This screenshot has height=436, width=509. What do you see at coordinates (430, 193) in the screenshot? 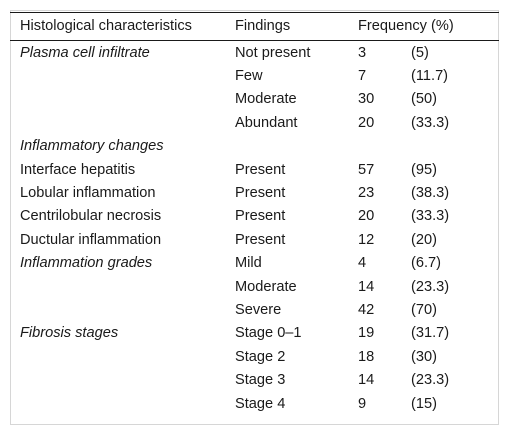
I see `cell-percent: (38.3)` at bounding box center [430, 193].